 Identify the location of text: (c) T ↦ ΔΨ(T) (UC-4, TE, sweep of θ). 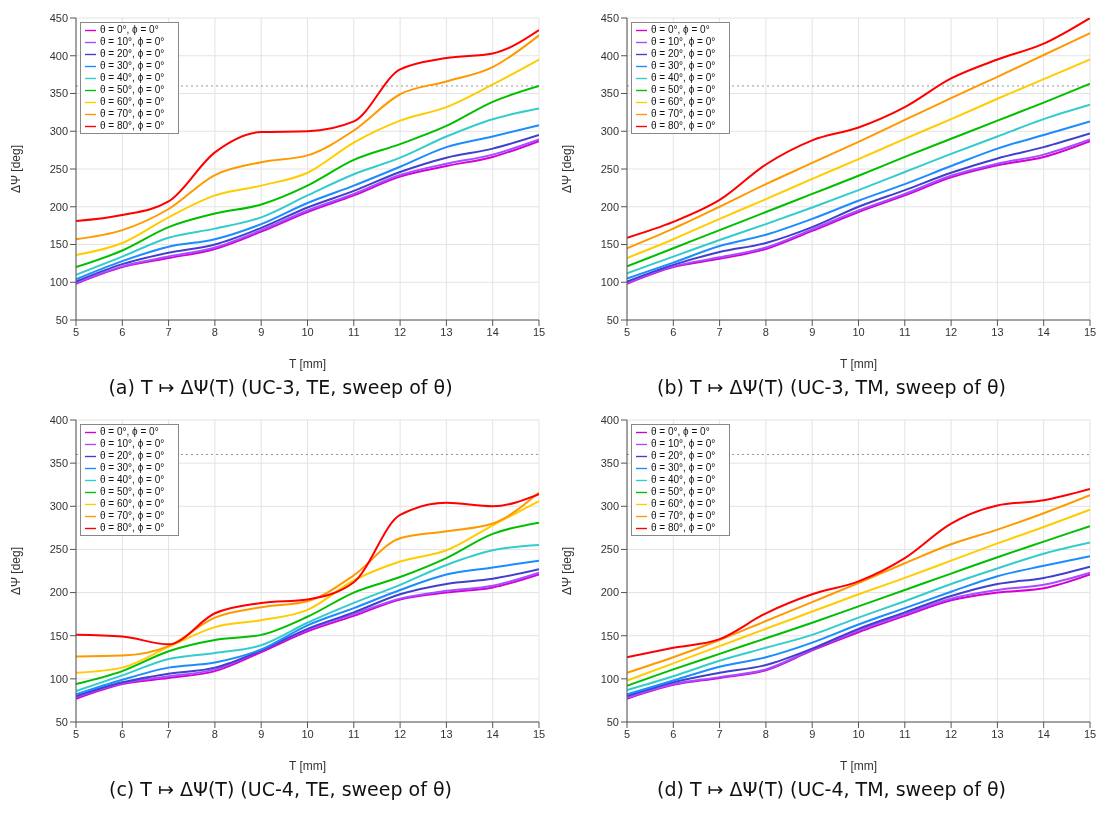
(280, 790).